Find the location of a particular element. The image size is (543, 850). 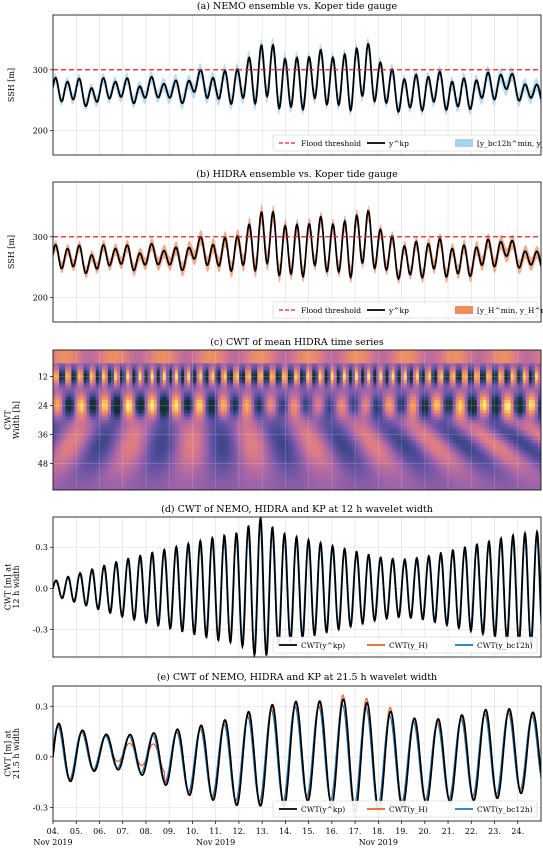

plot-area is located at coordinates (297, 77).